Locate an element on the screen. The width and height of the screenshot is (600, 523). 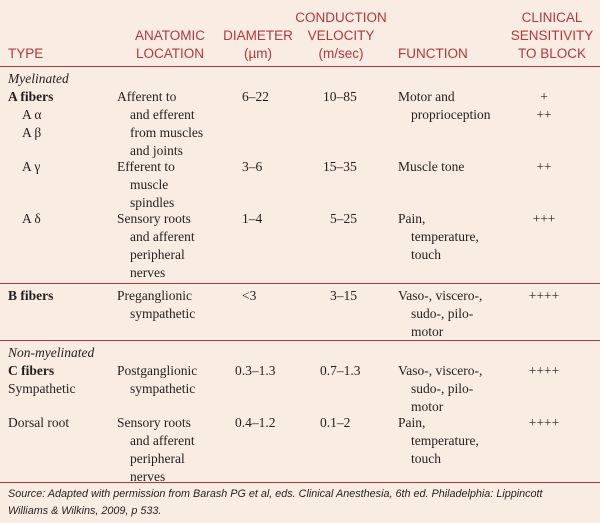
a-delta-velocity: 5–25 is located at coordinates (343, 218).